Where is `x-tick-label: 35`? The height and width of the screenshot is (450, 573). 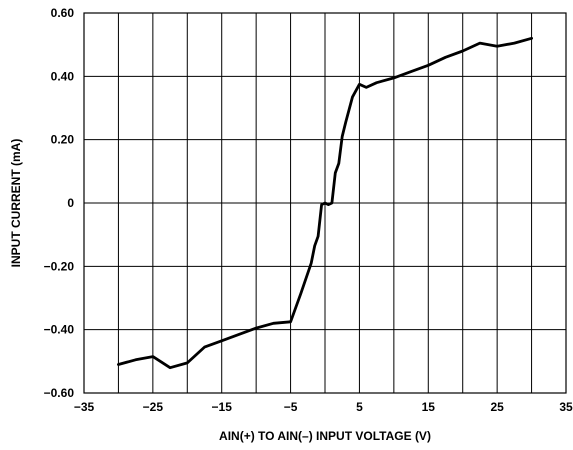
x-tick-label: 35 is located at coordinates (566, 407).